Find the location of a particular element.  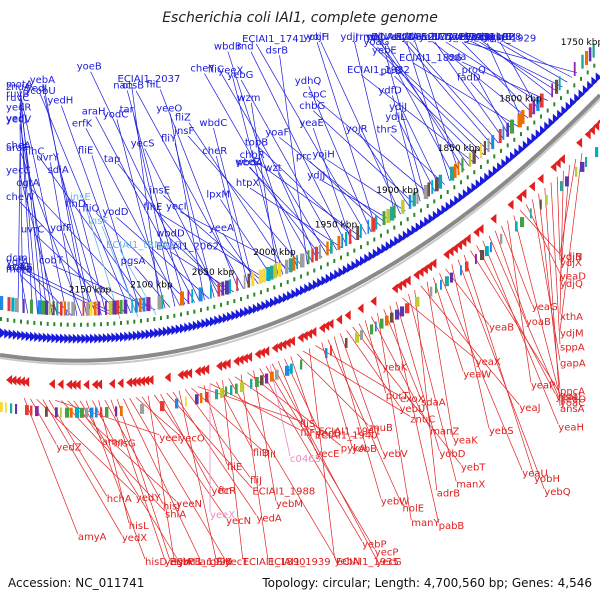

gene-label: yebN is located at coordinates (348, 561).